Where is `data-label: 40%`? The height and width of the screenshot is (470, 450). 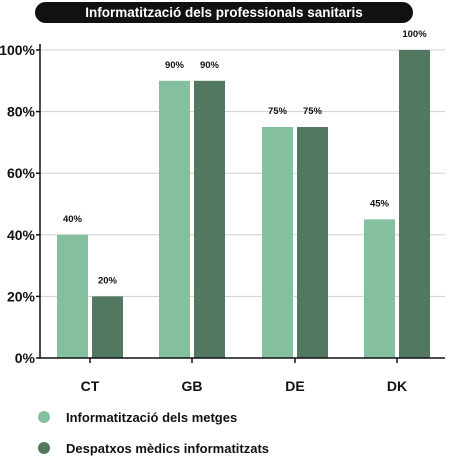
data-label: 40% is located at coordinates (73, 219).